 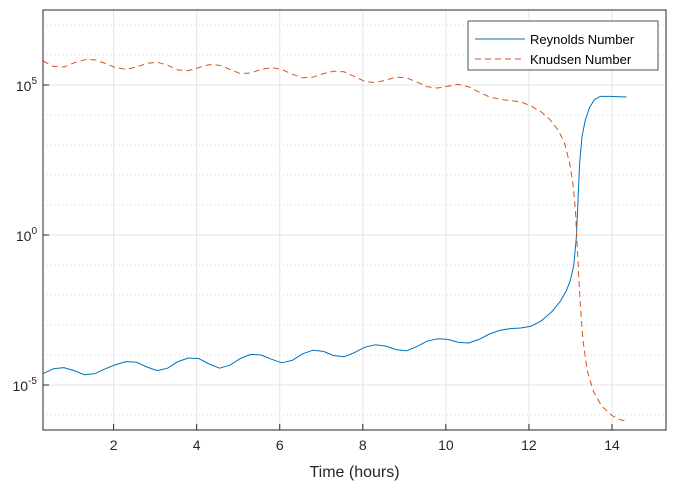 What do you see at coordinates (197, 445) in the screenshot?
I see `x-tick-label: 4` at bounding box center [197, 445].